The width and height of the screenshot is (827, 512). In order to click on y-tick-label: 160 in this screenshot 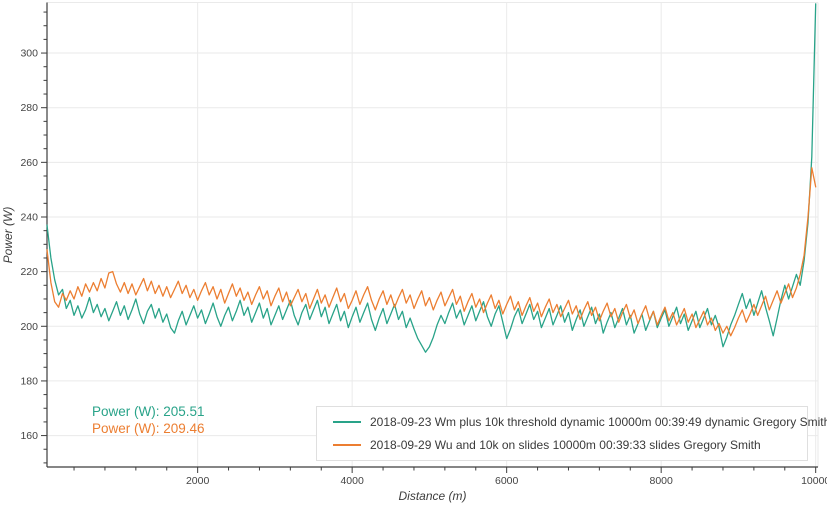, I will do `click(29, 436)`.